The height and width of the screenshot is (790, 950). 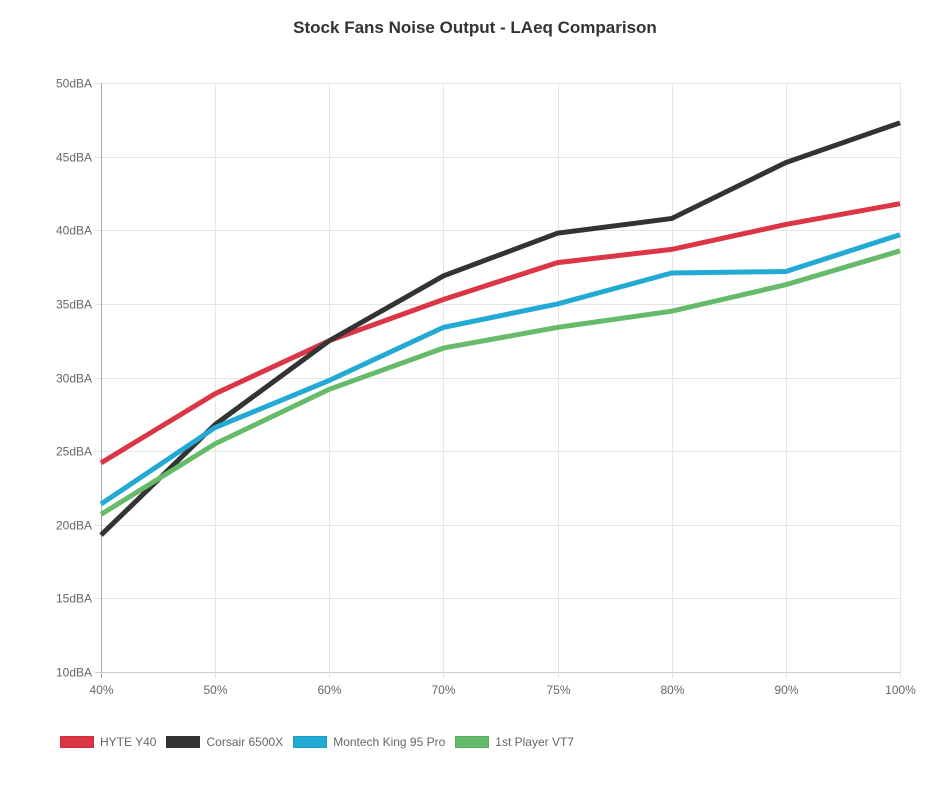 What do you see at coordinates (443, 690) in the screenshot?
I see `x-tick-label: 70%` at bounding box center [443, 690].